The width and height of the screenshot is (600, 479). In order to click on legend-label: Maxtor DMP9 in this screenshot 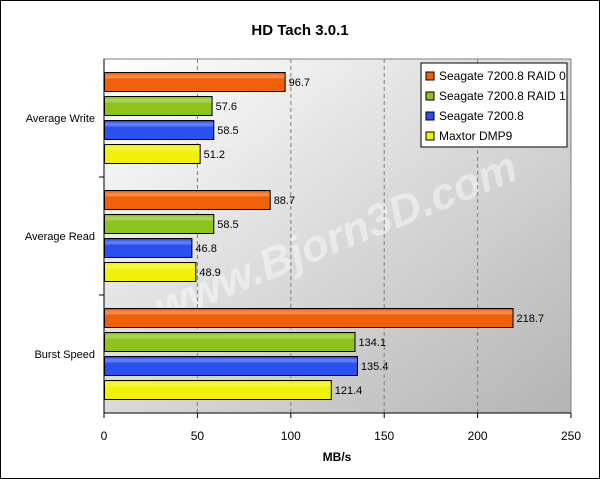, I will do `click(476, 136)`.